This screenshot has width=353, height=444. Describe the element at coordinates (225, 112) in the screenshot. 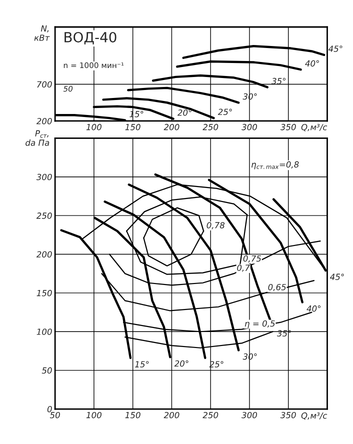

I see `series-label: 25°` at that location.